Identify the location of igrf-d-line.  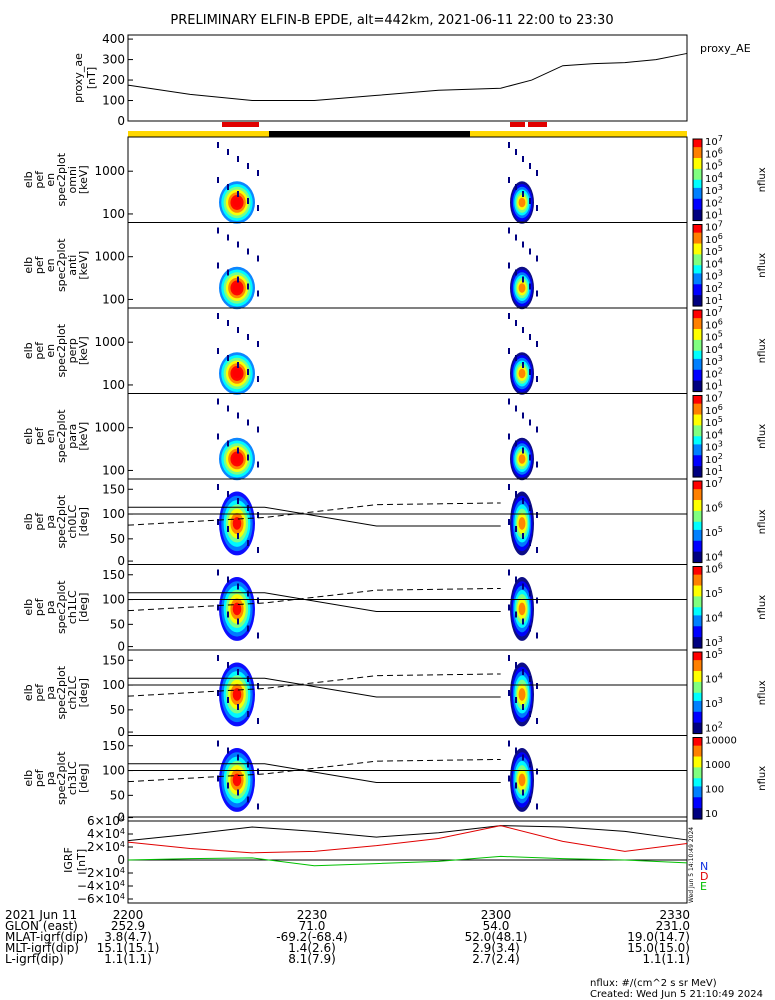
(407, 839).